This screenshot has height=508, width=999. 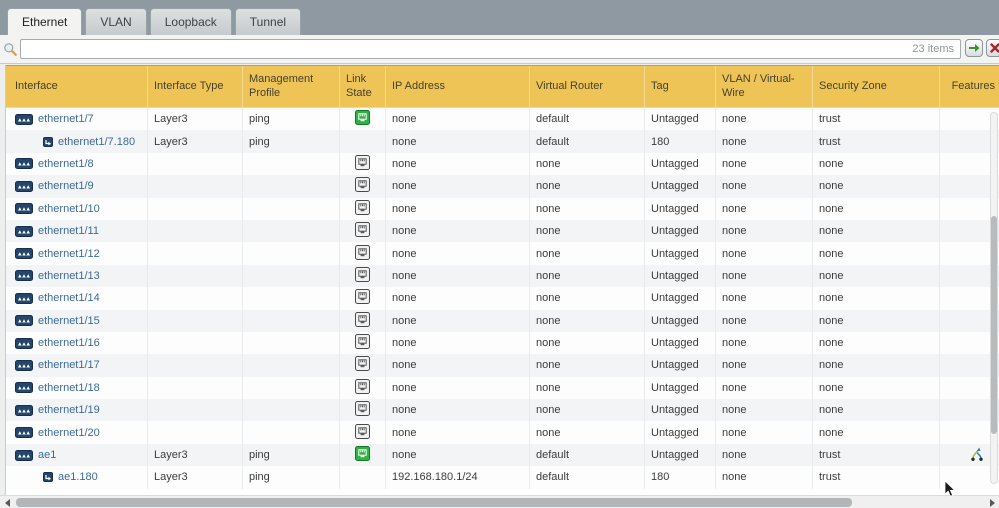 I want to click on table-row: ethernet1/9 none none Untagged none none, so click(x=502, y=186).